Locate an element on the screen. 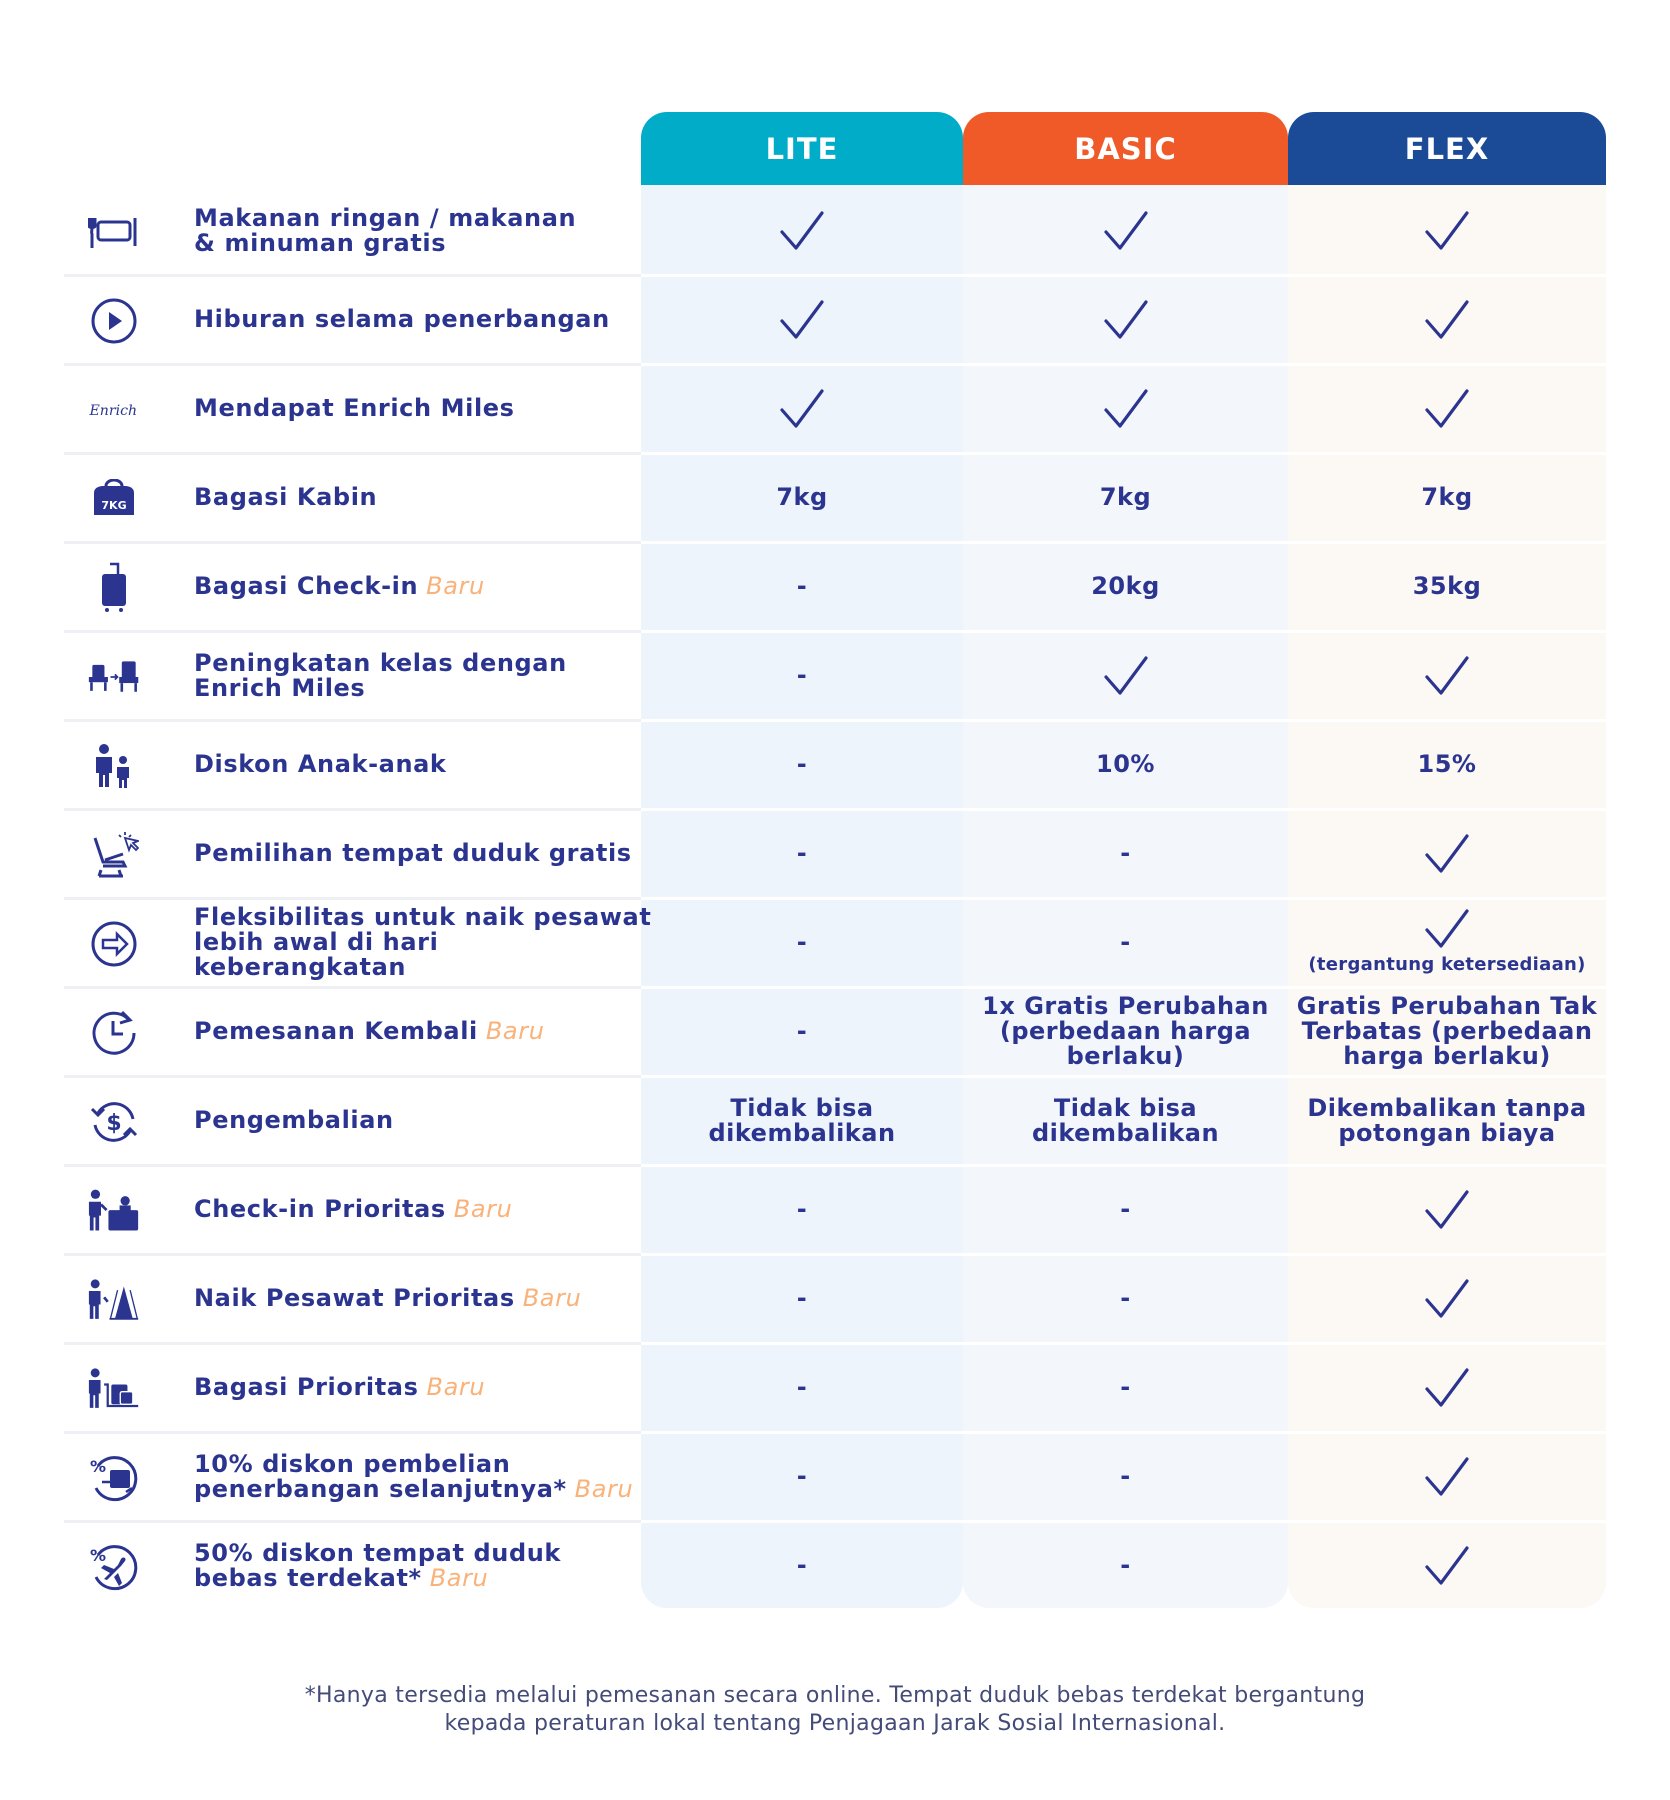 The width and height of the screenshot is (1670, 1800). feature-label-line: Bagasi Check-in Baru is located at coordinates (424, 586).